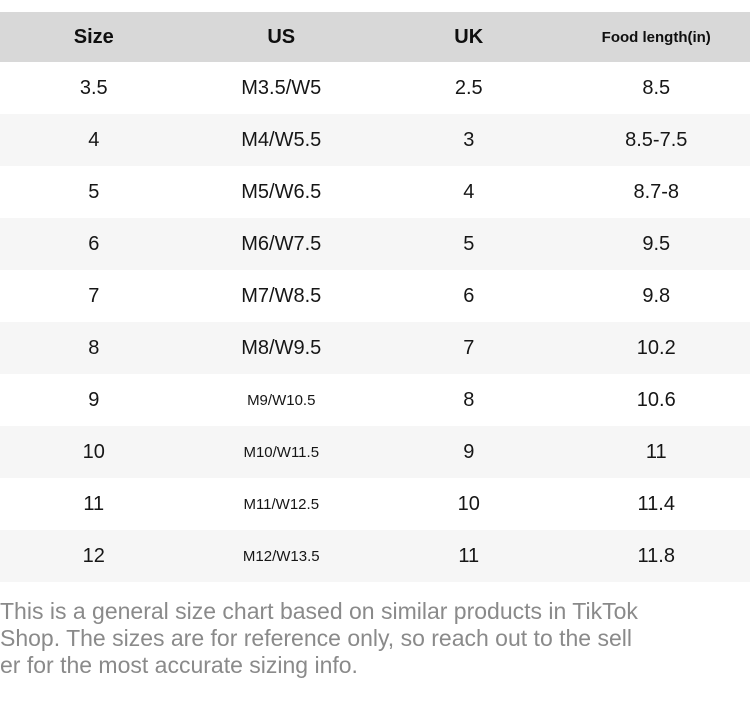 Image resolution: width=750 pixels, height=714 pixels. Describe the element at coordinates (282, 37) in the screenshot. I see `header-us: US` at that location.